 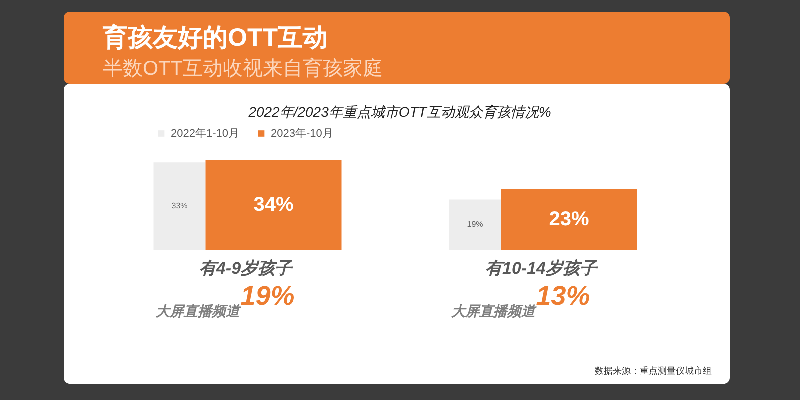 What do you see at coordinates (400, 112) in the screenshot?
I see `text: 2022年/2023年重点城市OTT互动观众育孩情况%` at bounding box center [400, 112].